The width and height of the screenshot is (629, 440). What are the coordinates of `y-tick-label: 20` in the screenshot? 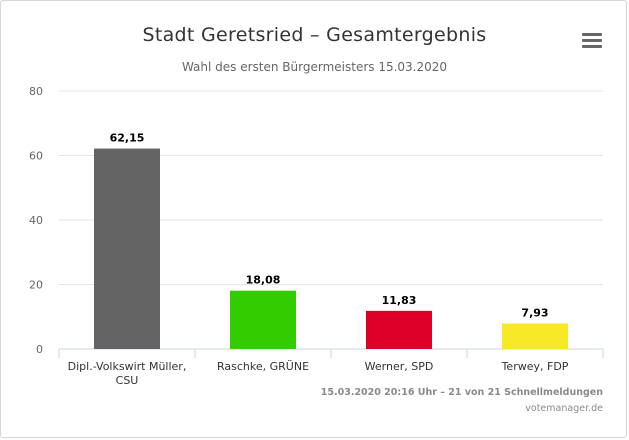 It's located at (36, 285).